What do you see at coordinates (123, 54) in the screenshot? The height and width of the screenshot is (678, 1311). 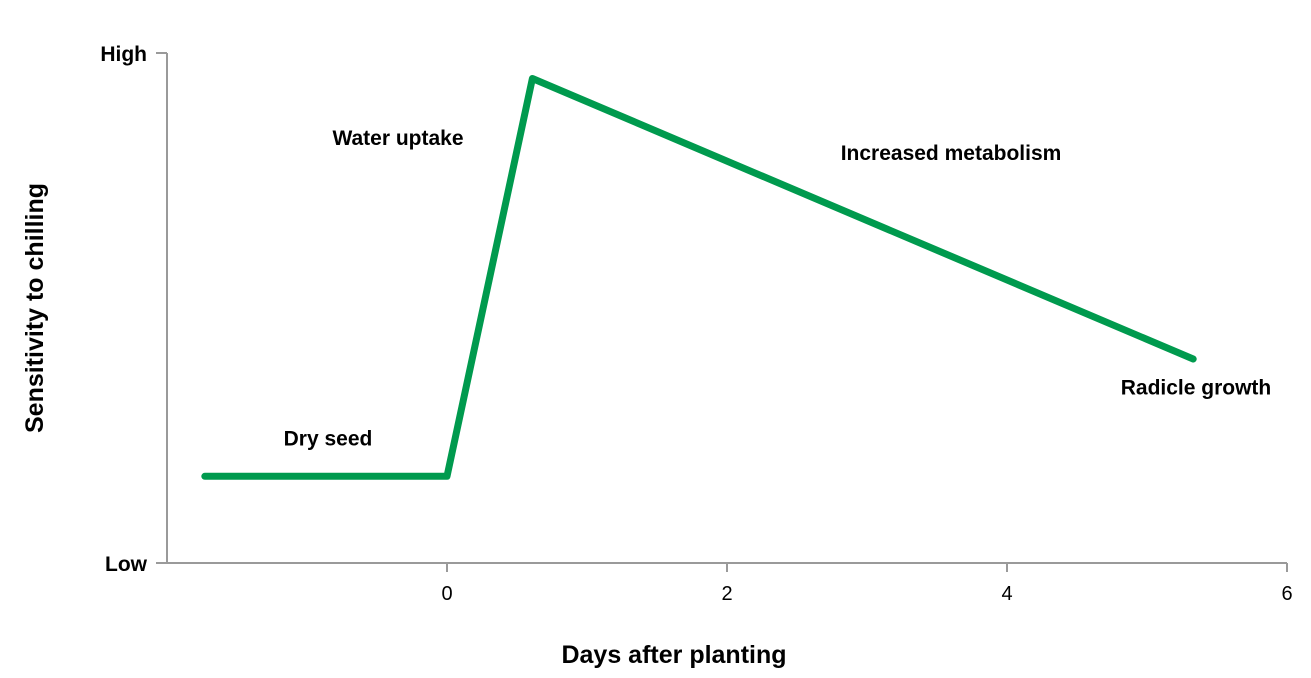 I see `y-tick-label: High` at bounding box center [123, 54].